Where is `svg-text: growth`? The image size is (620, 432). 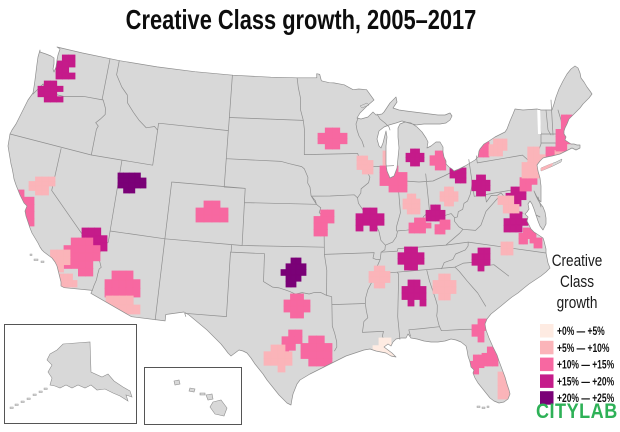 svg-text: growth is located at coordinates (577, 303).